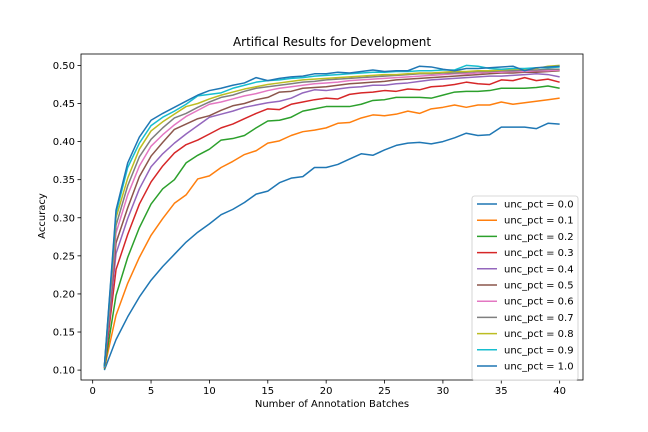  I want to click on y-tick-label: 0.50, so click(64, 66).